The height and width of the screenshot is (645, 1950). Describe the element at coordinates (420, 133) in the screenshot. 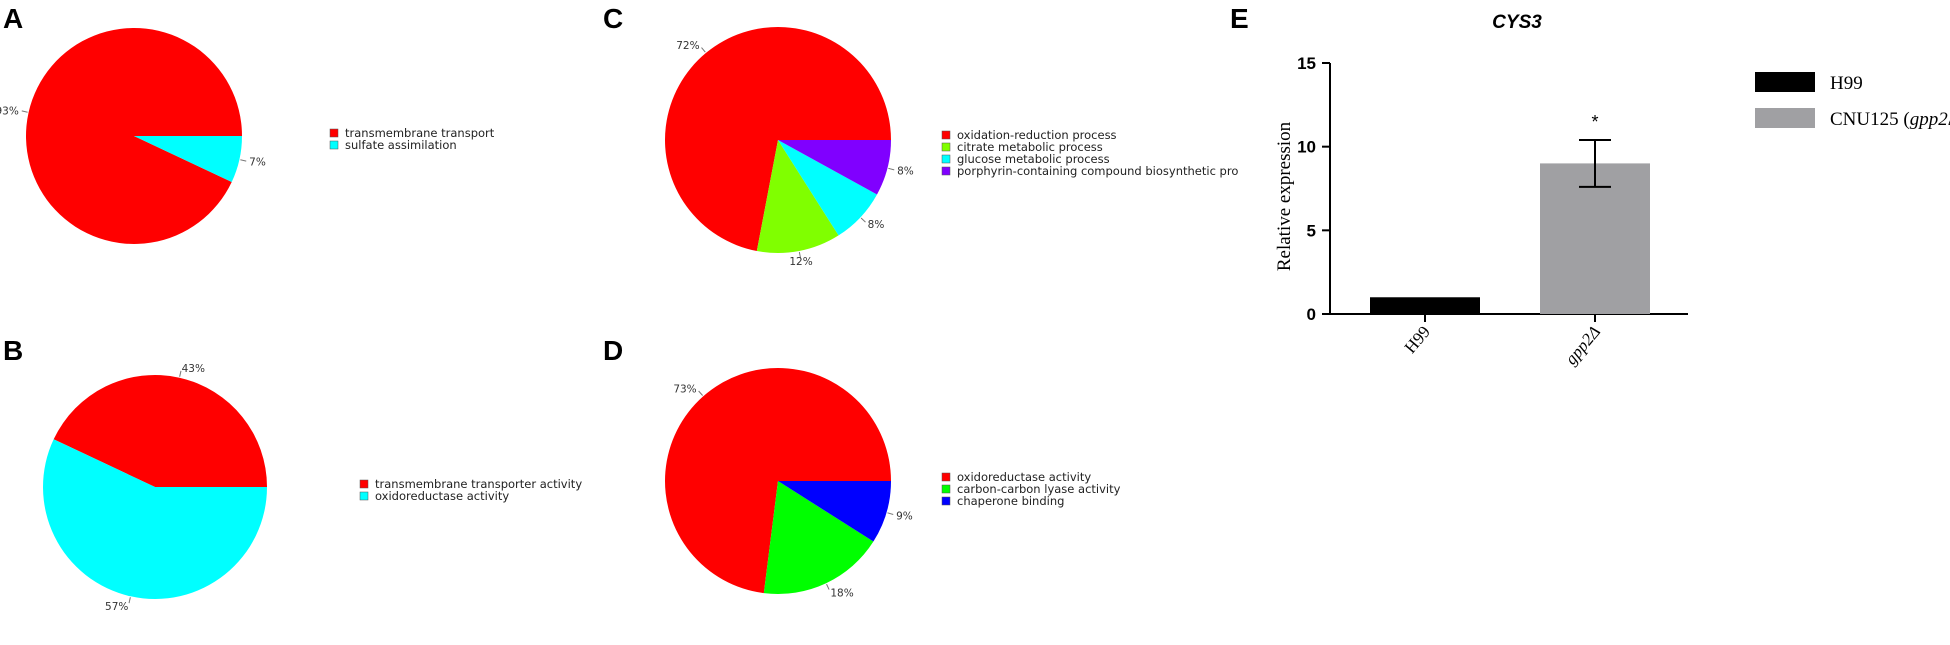

I see `pie-a-legend-label-0: transmembrane transport` at that location.